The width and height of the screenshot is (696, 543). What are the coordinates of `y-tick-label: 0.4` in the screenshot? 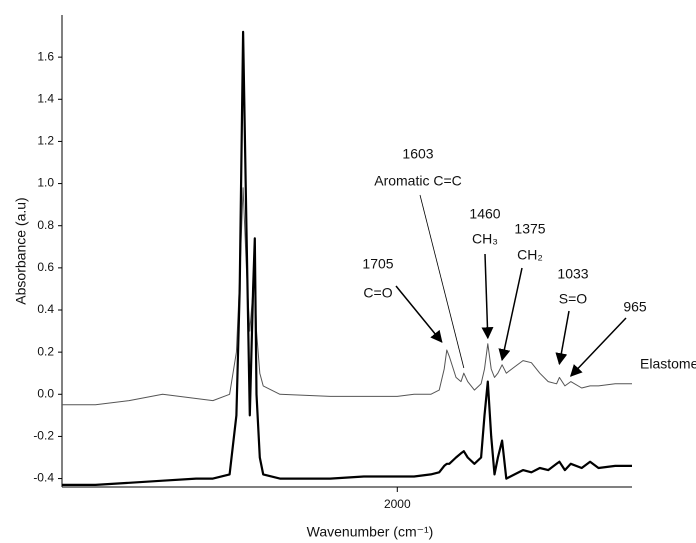 It's located at (45, 309).